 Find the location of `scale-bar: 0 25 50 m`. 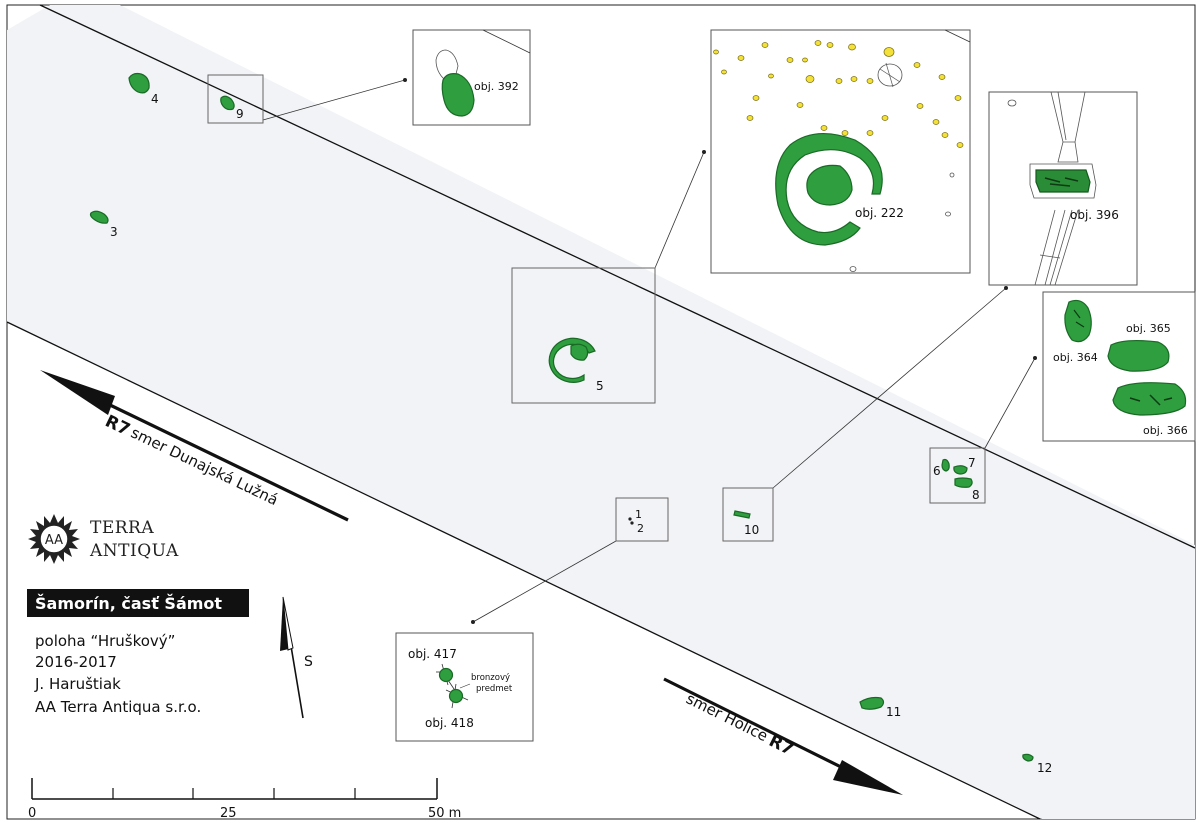

scale-bar: 0 25 50 m is located at coordinates (244, 799).